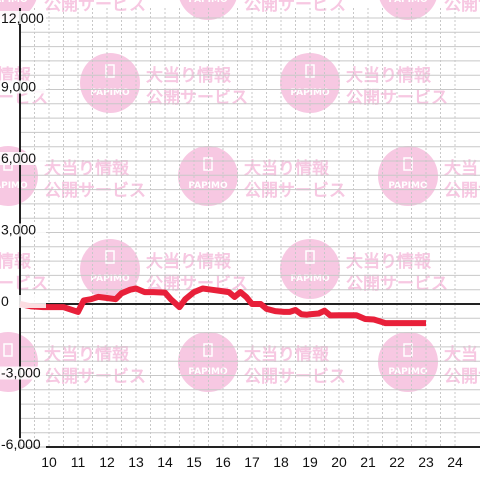  Describe the element at coordinates (107, 462) in the screenshot. I see `x-tick-label: 12` at that location.